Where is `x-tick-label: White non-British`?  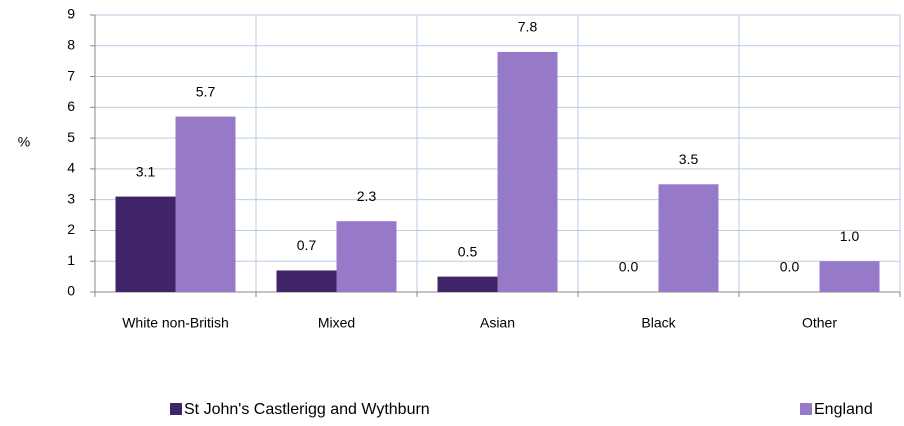
x-tick-label: White non-British is located at coordinates (175, 323).